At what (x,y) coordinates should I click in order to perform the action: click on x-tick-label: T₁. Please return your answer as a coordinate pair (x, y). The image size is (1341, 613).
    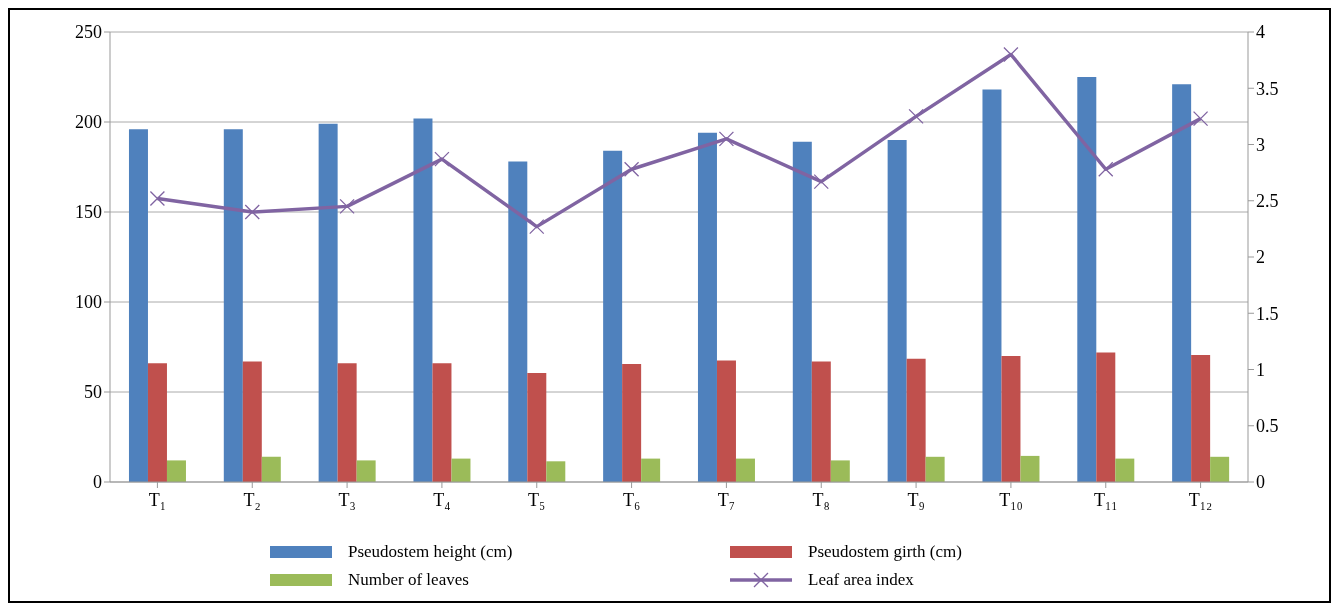
    Looking at the image, I should click on (157, 500).